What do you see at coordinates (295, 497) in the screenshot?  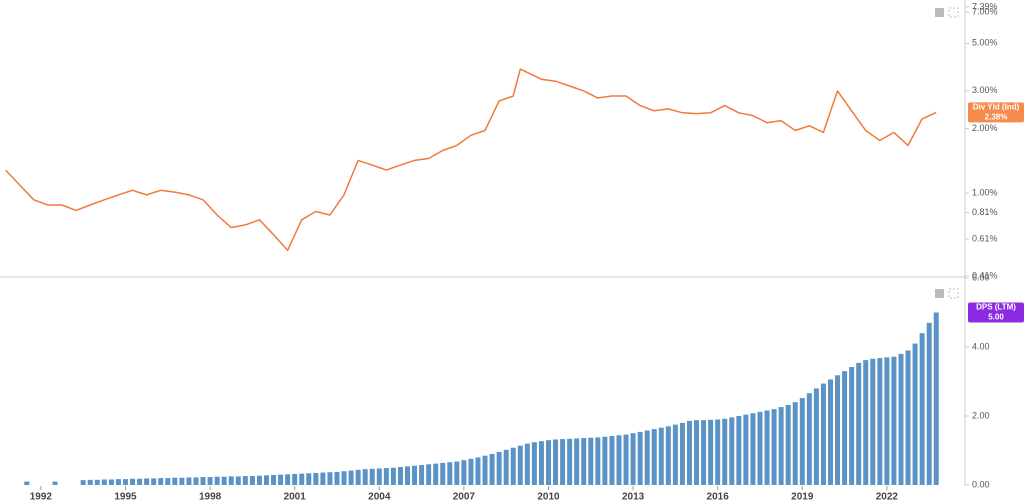 I see `x-tick-label: 2001` at bounding box center [295, 497].